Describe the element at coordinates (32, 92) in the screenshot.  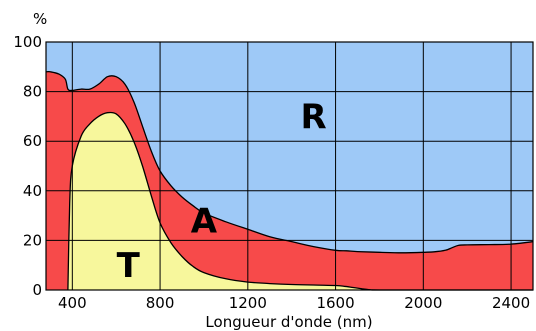
I see `y-tick-label: 80` at that location.